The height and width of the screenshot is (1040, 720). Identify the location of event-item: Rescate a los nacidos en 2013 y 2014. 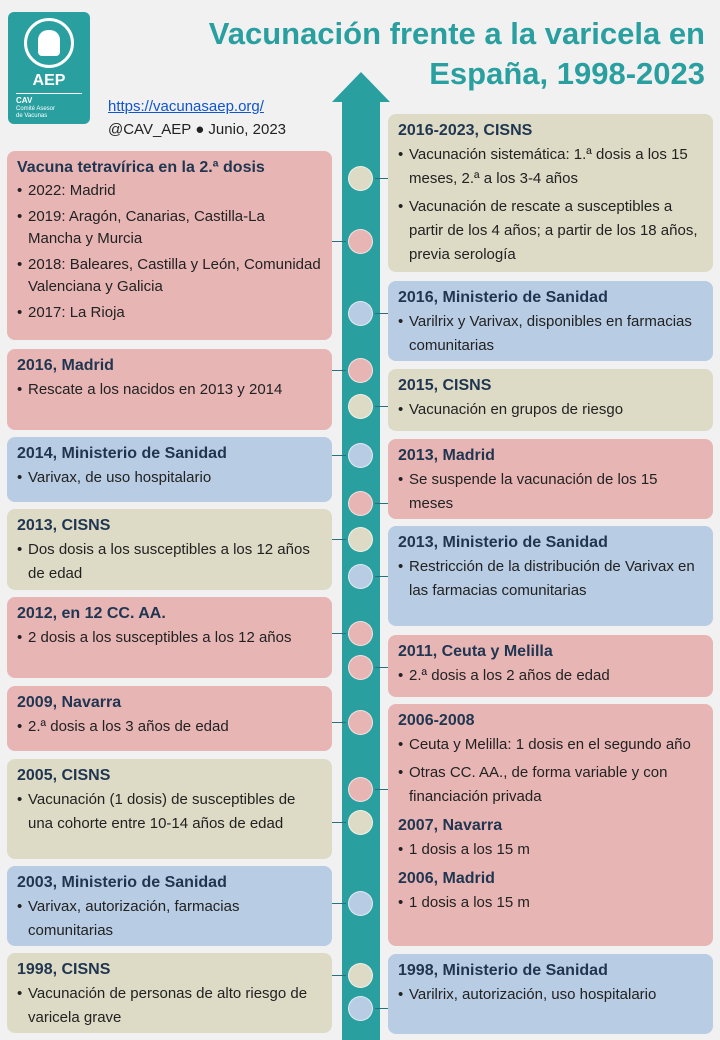
(169, 390).